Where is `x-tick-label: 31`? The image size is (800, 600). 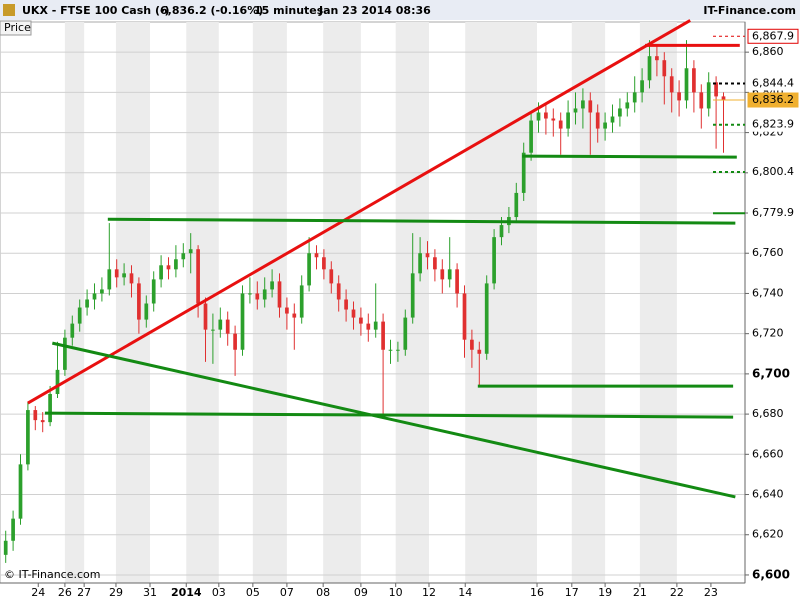
x-tick-label: 31 is located at coordinates (150, 592).